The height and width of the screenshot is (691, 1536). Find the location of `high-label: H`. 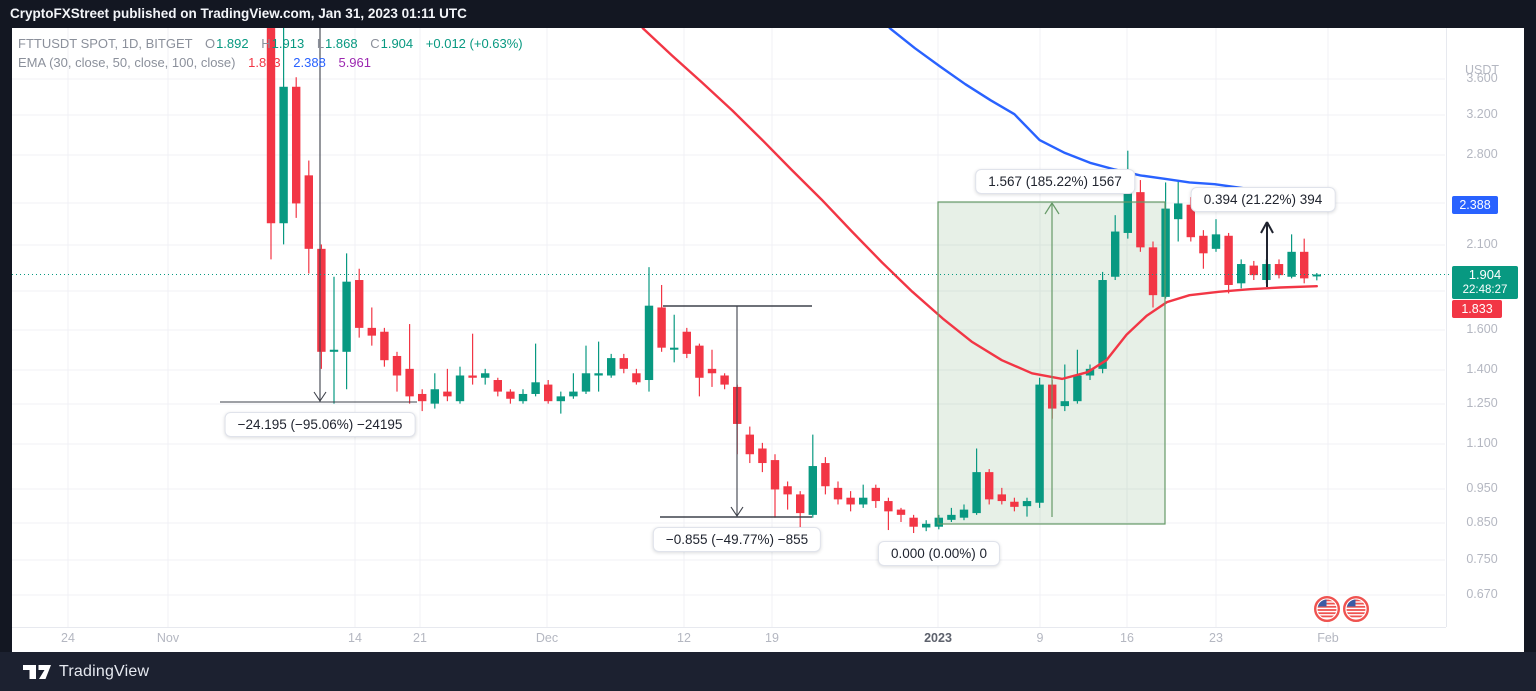

high-label: H is located at coordinates (266, 43).